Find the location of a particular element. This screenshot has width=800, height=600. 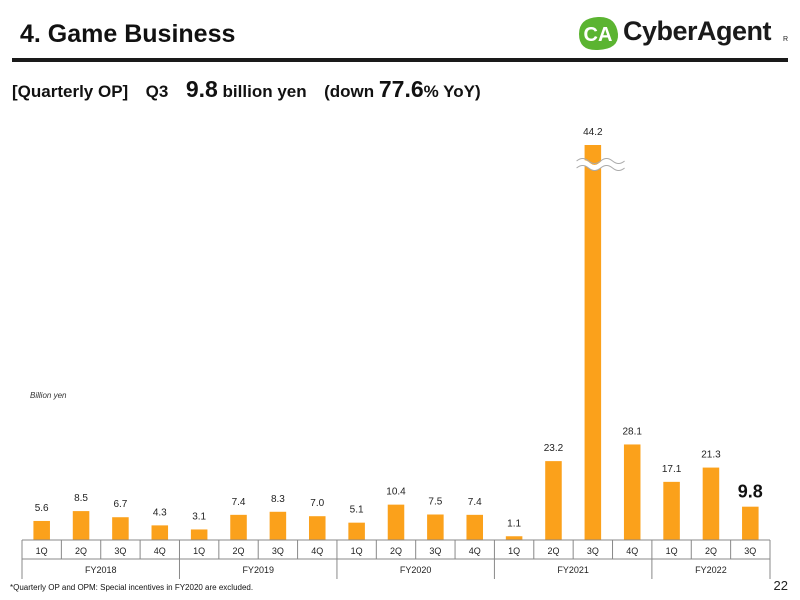

cyberagent-logo: CA CyberAgent R is located at coordinates (683, 33).